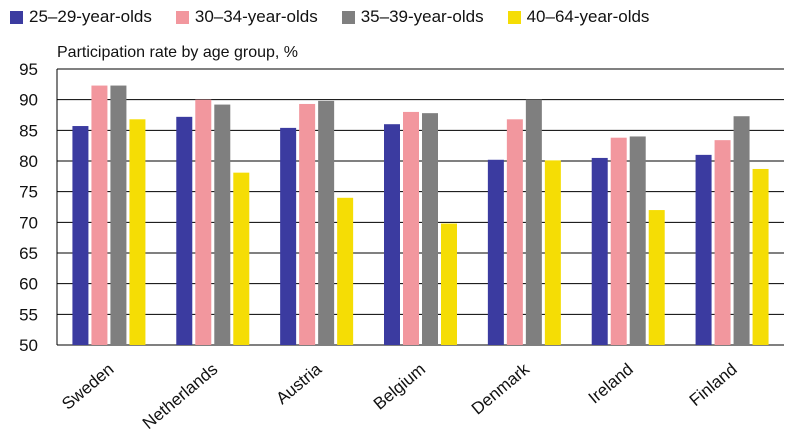 Image resolution: width=786 pixels, height=446 pixels. I want to click on y-tick-label-65: 65, so click(28, 253).